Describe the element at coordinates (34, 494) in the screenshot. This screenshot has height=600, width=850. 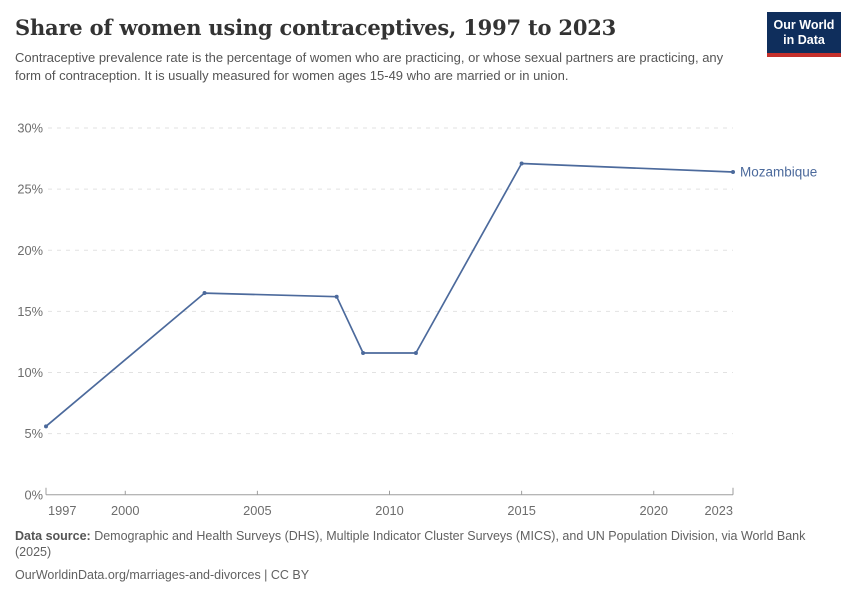
I see `y-axis-tick-label: 0%` at that location.